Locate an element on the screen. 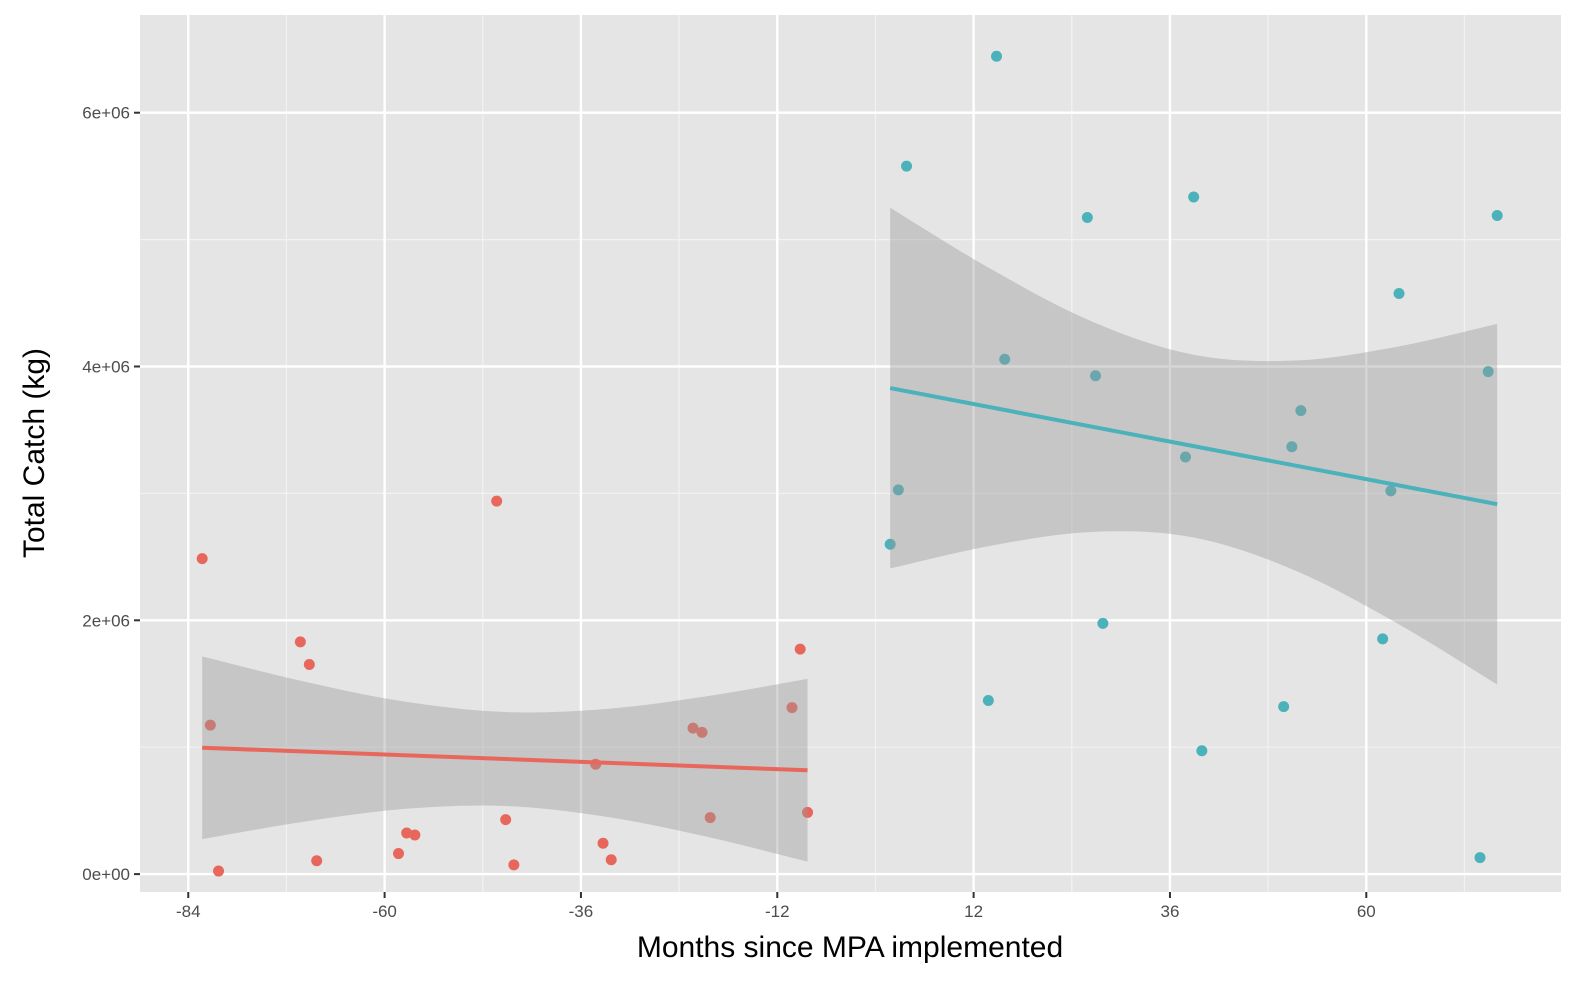  x-tick-label: 60 is located at coordinates (1366, 911).